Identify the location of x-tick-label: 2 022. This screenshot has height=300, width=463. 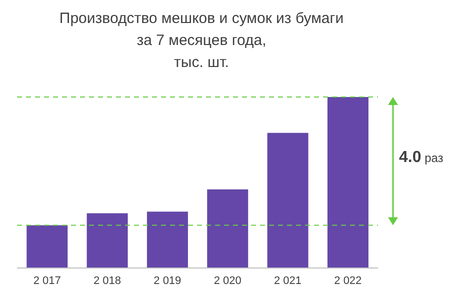
(348, 280).